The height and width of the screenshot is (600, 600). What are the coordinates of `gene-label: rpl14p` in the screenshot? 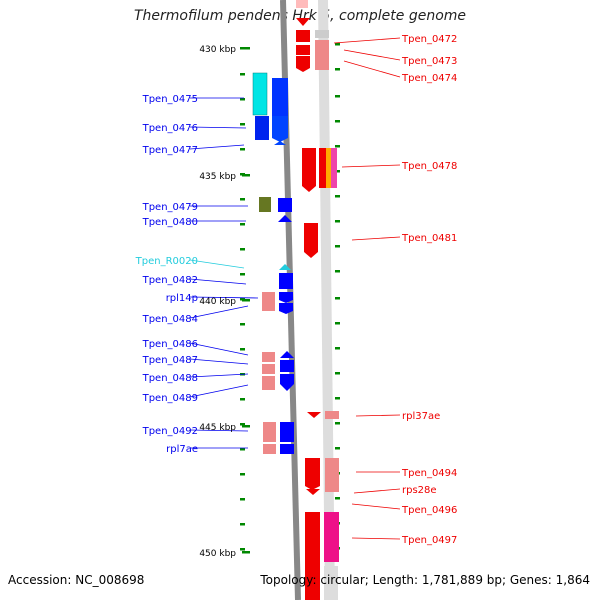 It's located at (182, 298).